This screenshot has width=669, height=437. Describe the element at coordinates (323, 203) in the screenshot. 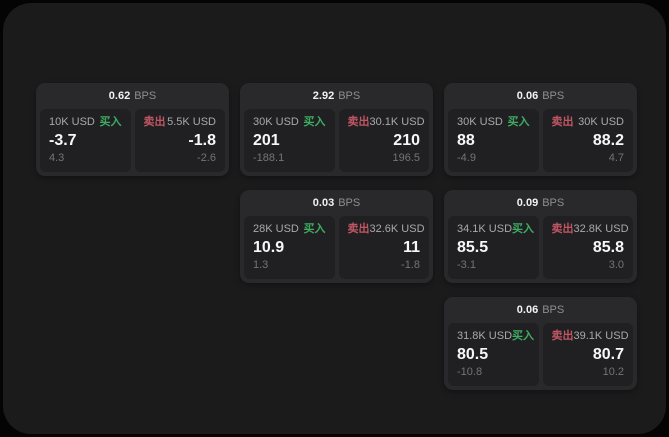

I see `bps-value: 0.03` at that location.